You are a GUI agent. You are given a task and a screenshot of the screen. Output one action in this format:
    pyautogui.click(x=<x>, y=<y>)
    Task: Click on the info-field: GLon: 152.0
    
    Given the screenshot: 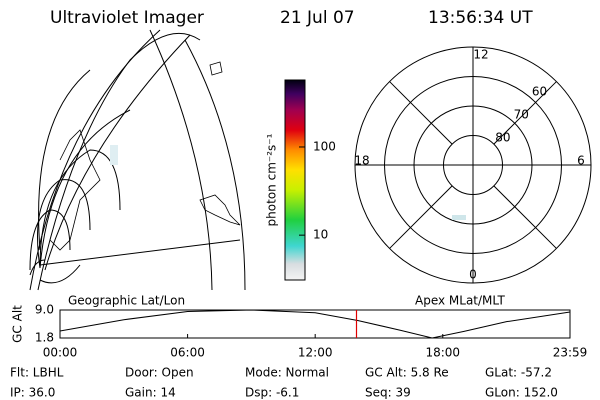 What is the action you would take?
    pyautogui.click(x=521, y=393)
    